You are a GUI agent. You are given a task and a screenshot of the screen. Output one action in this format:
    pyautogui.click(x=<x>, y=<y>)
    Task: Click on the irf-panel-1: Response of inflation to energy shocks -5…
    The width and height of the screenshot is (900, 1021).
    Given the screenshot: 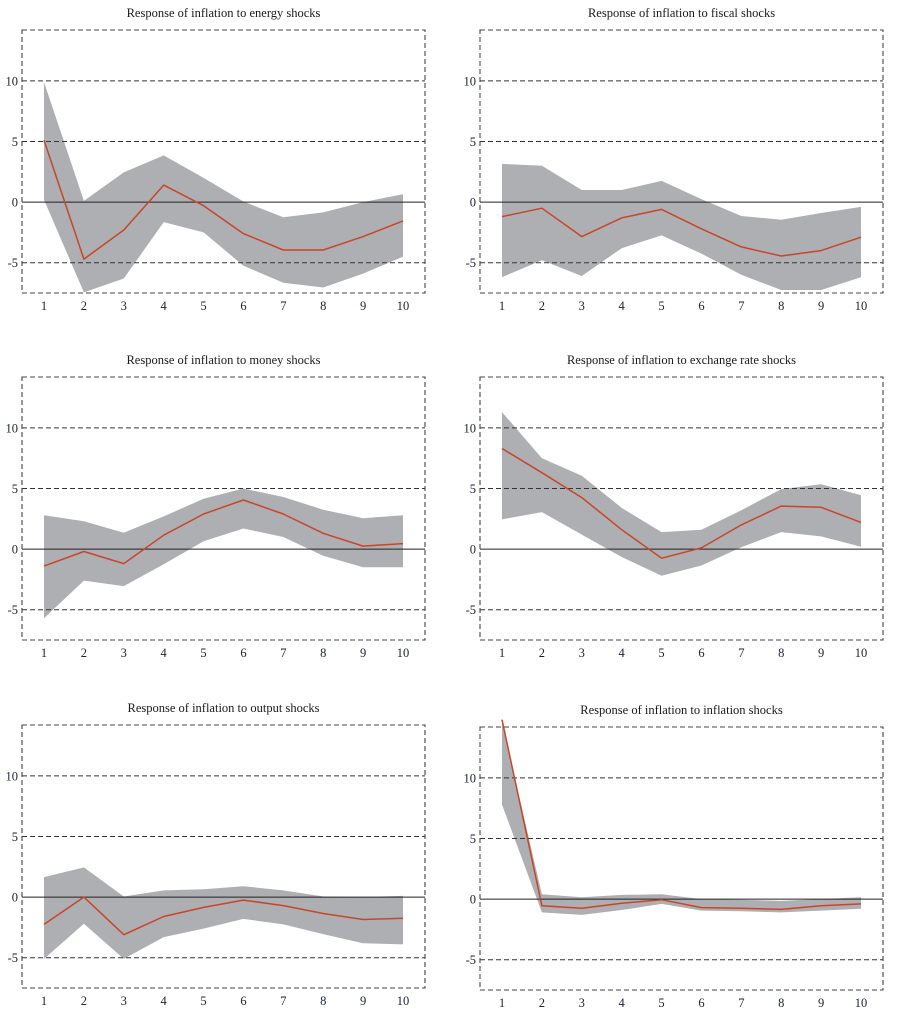 What is the action you would take?
    pyautogui.click(x=216, y=159)
    